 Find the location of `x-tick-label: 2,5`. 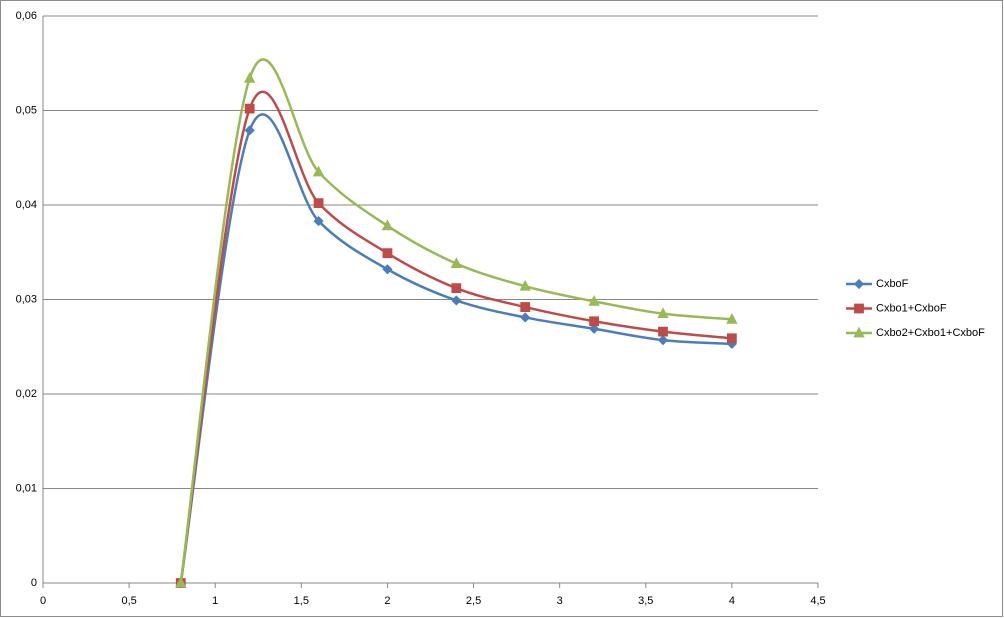

x-tick-label: 2,5 is located at coordinates (473, 601).